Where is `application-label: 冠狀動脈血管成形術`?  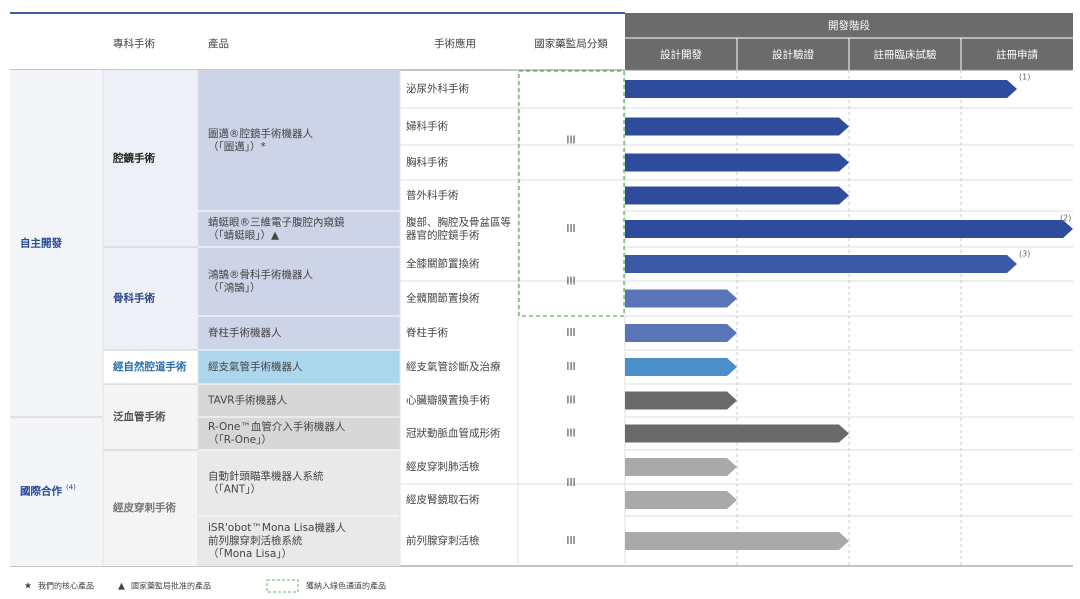
application-label: 冠狀動脈血管成形術 is located at coordinates (453, 433).